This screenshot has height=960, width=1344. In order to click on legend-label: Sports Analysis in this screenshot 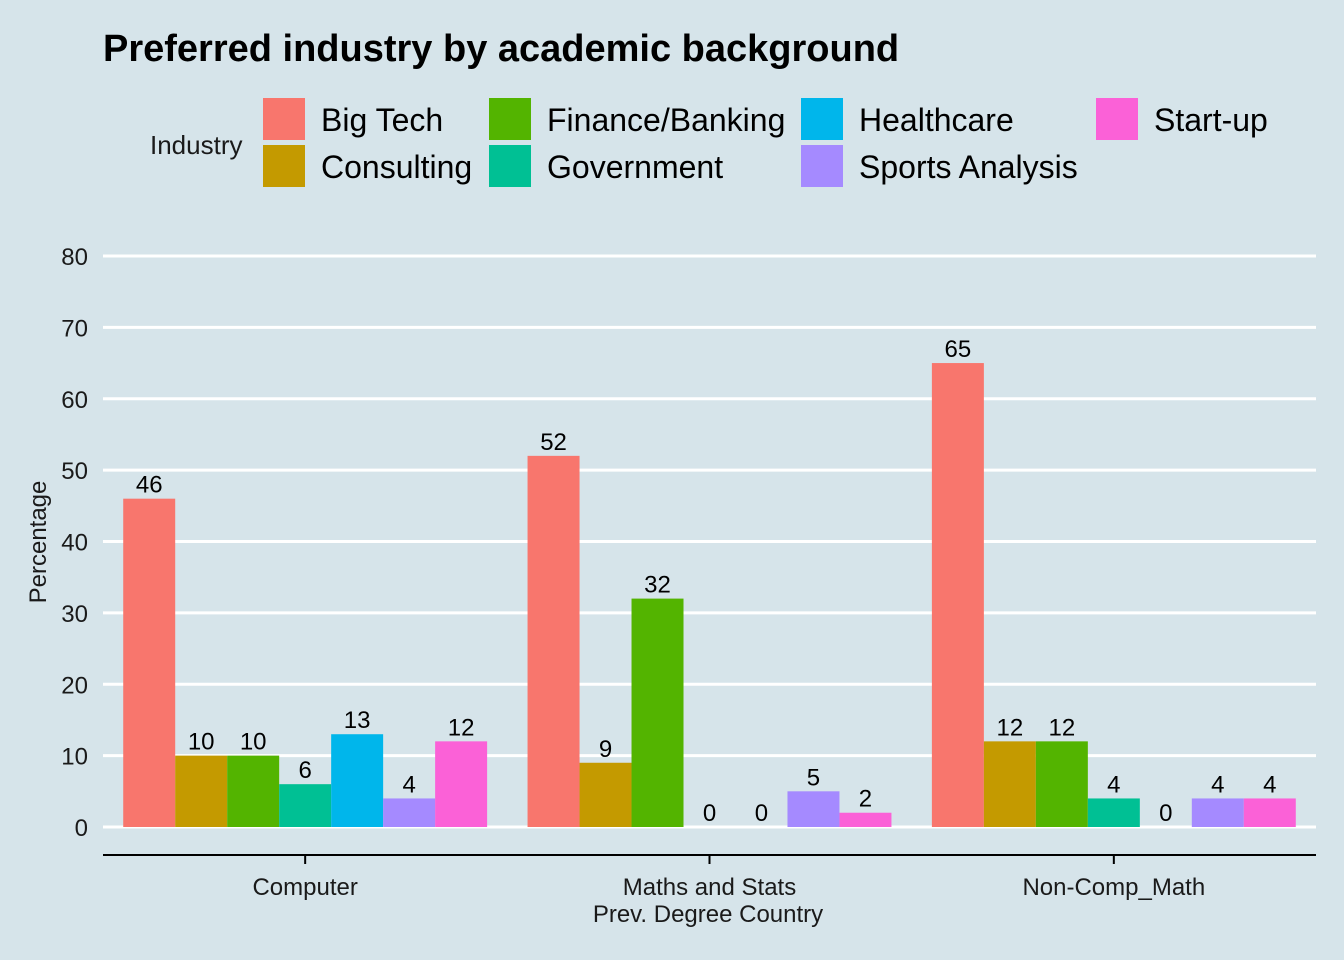, I will do `click(968, 167)`.